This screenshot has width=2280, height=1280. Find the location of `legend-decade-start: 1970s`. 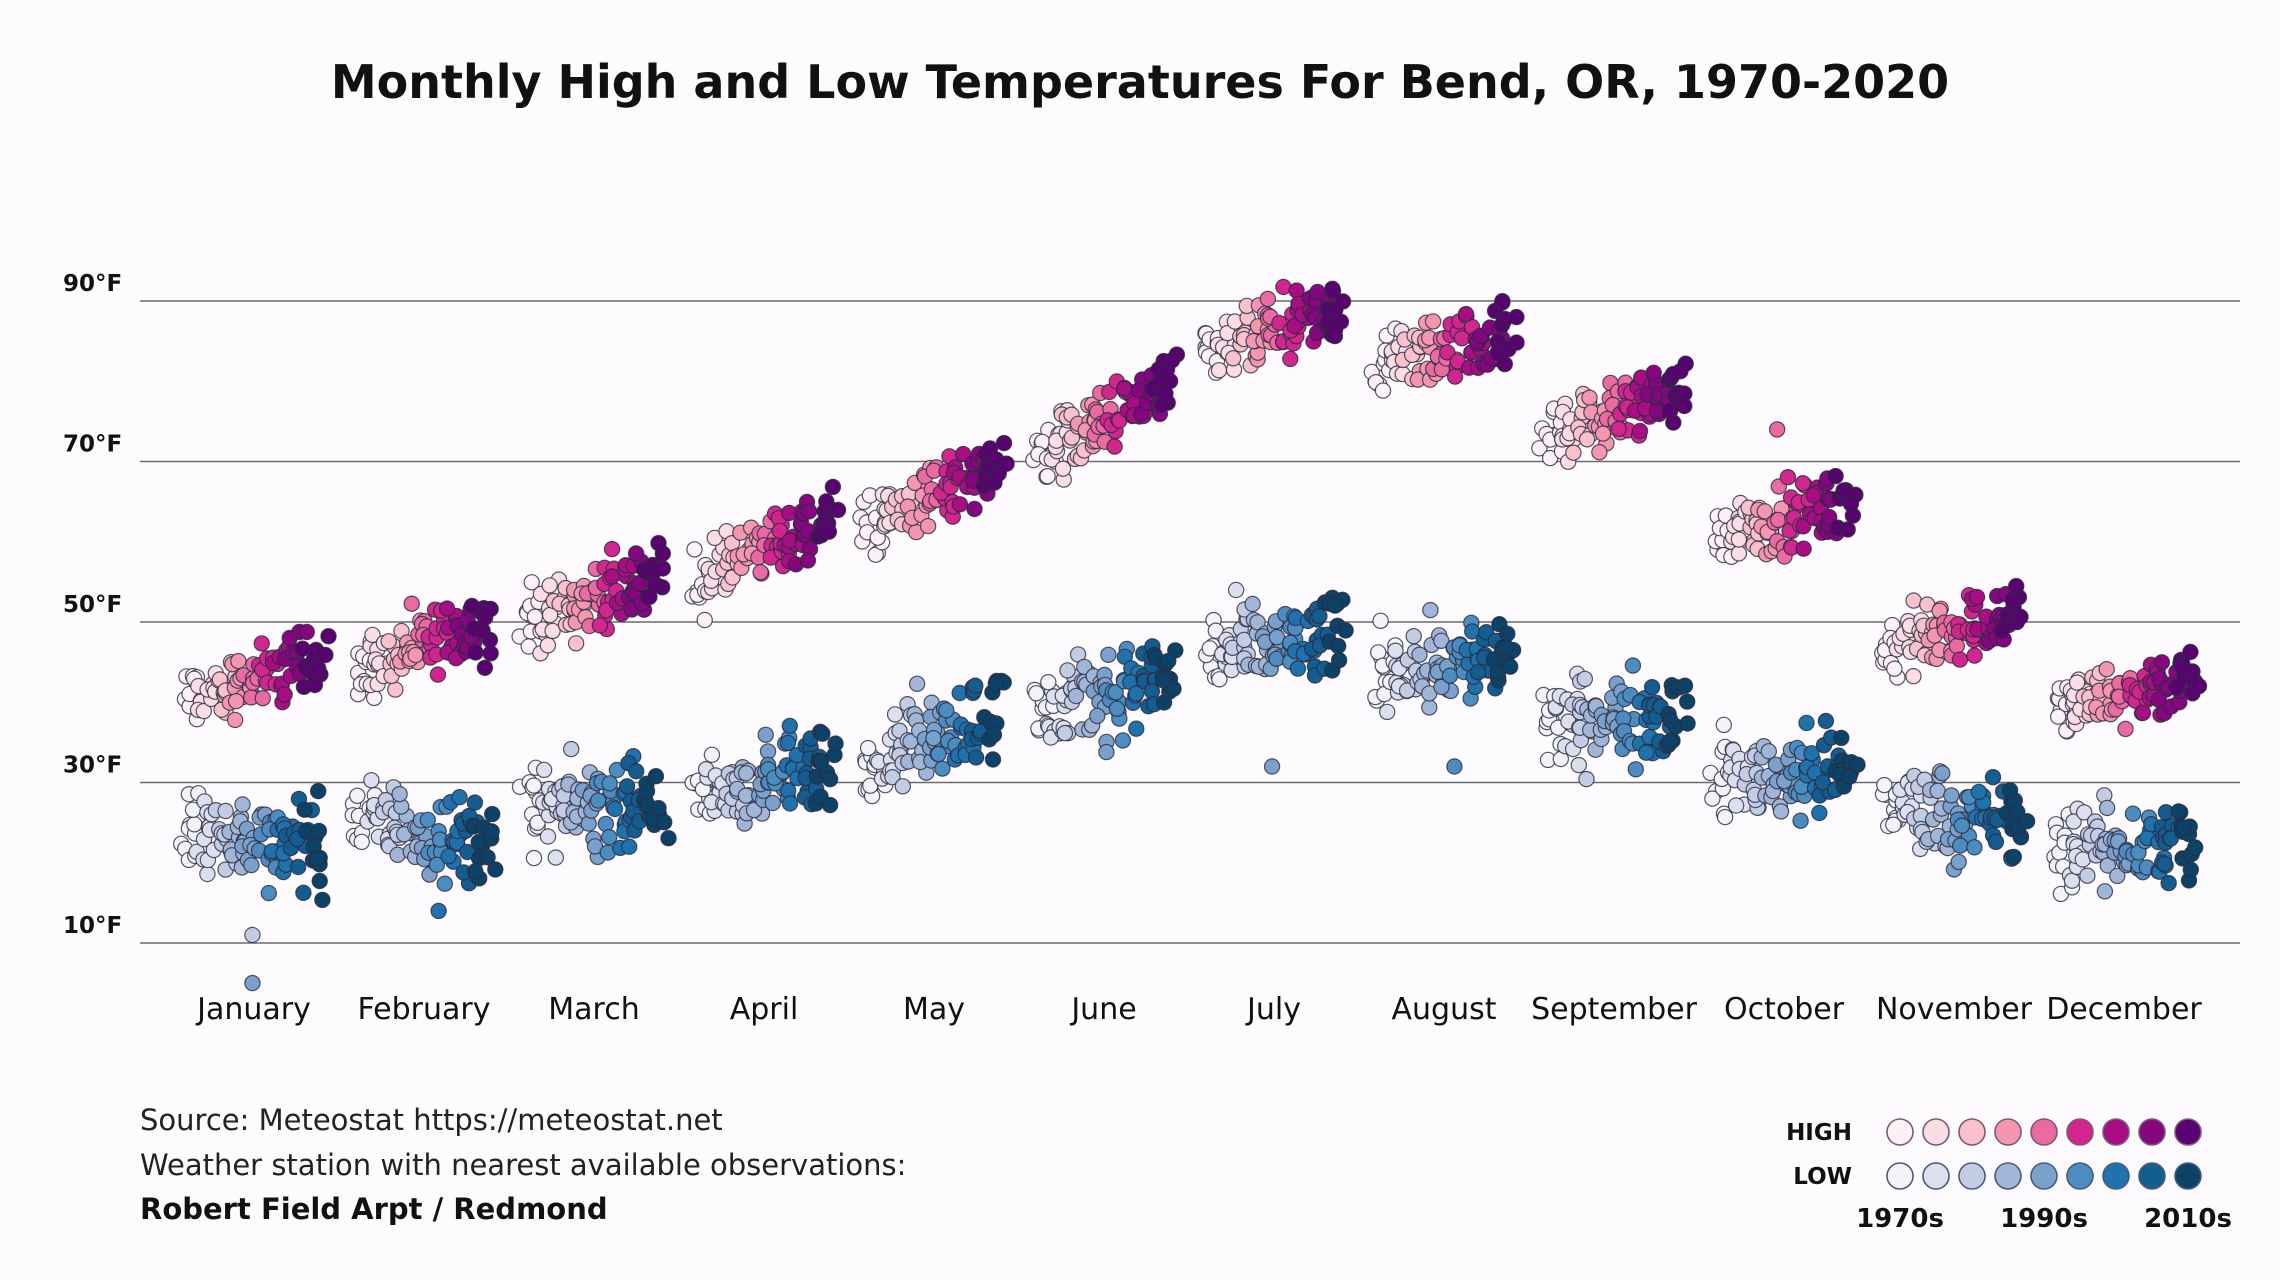

legend-decade-start: 1970s is located at coordinates (1900, 1219).